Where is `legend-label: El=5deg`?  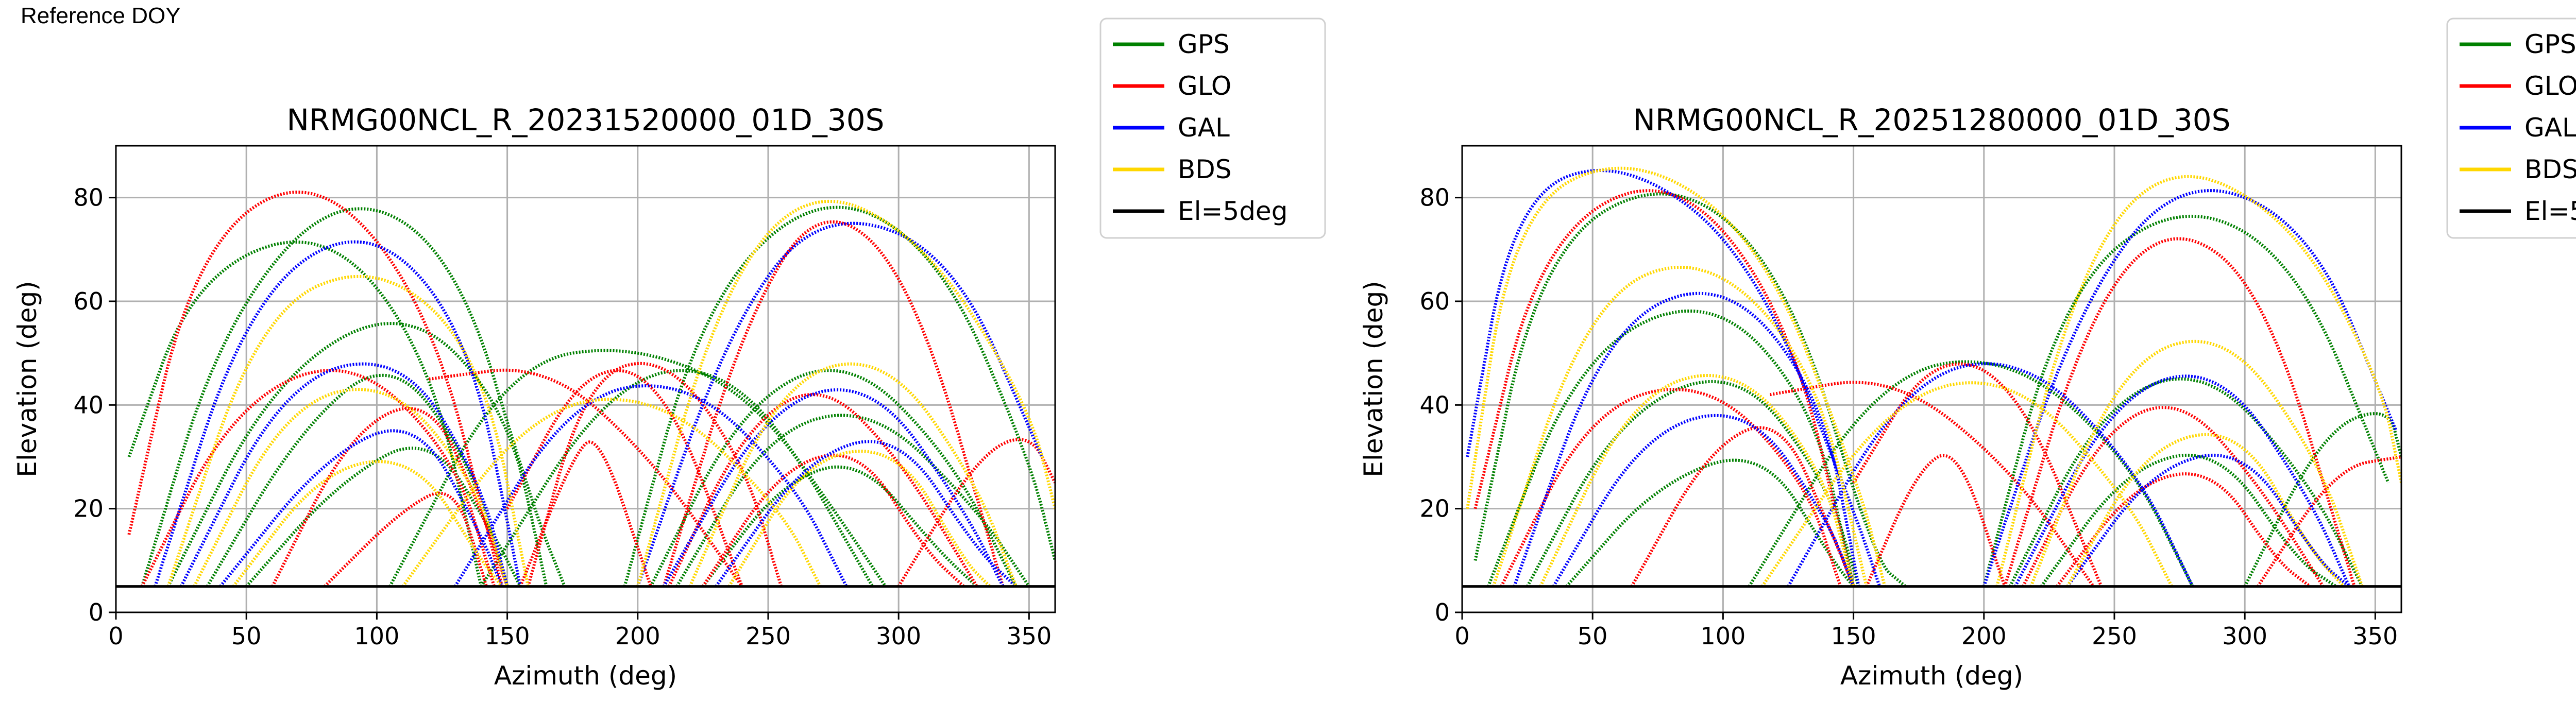 legend-label: El=5deg is located at coordinates (1233, 211).